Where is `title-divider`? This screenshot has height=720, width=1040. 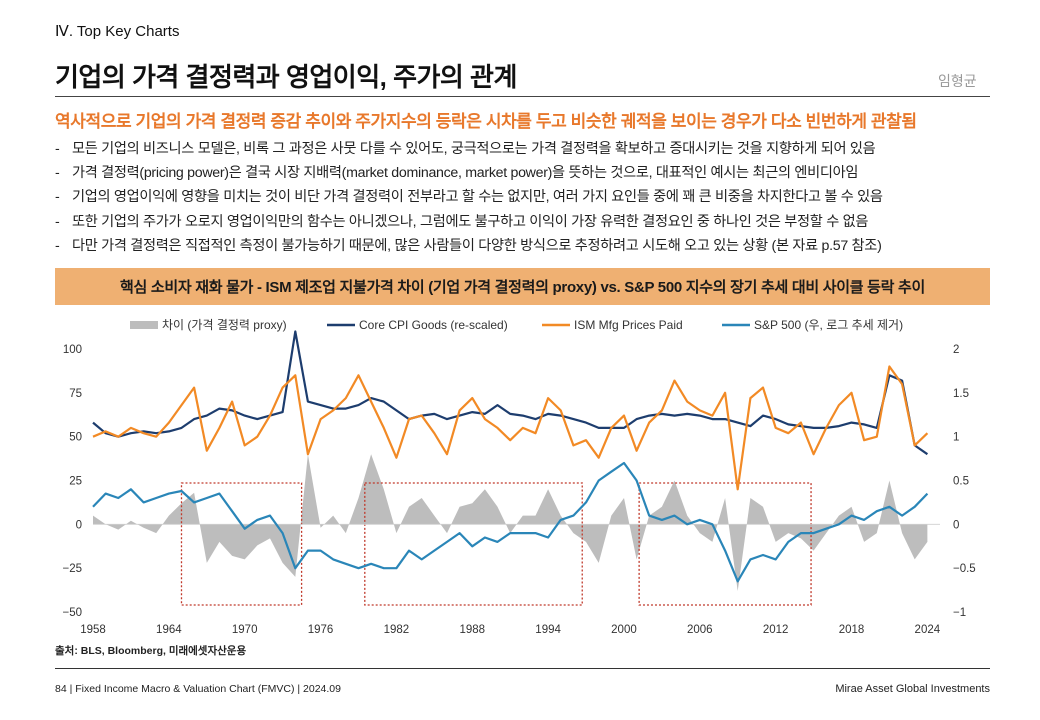
title-divider is located at coordinates (522, 96).